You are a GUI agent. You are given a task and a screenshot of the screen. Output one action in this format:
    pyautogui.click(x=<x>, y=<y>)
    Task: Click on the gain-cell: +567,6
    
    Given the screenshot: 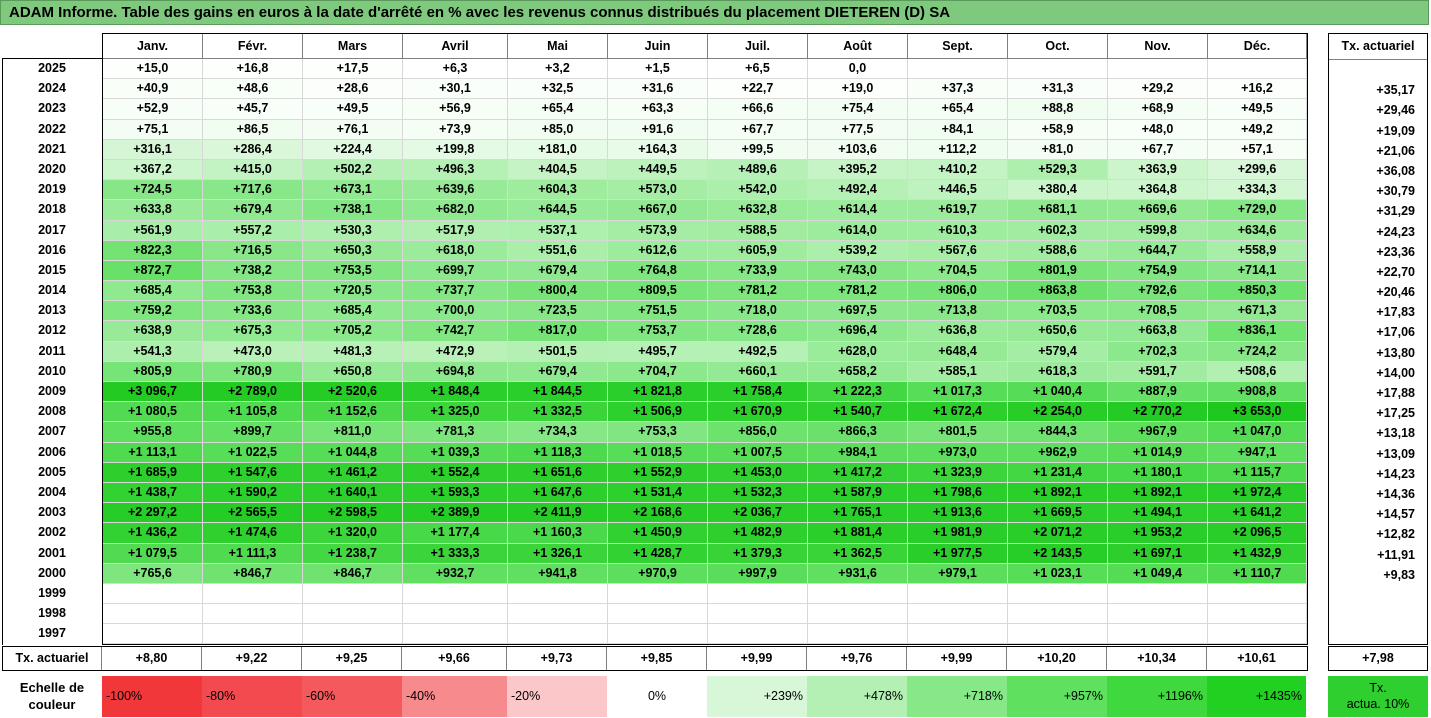 What is the action you would take?
    pyautogui.click(x=958, y=250)
    